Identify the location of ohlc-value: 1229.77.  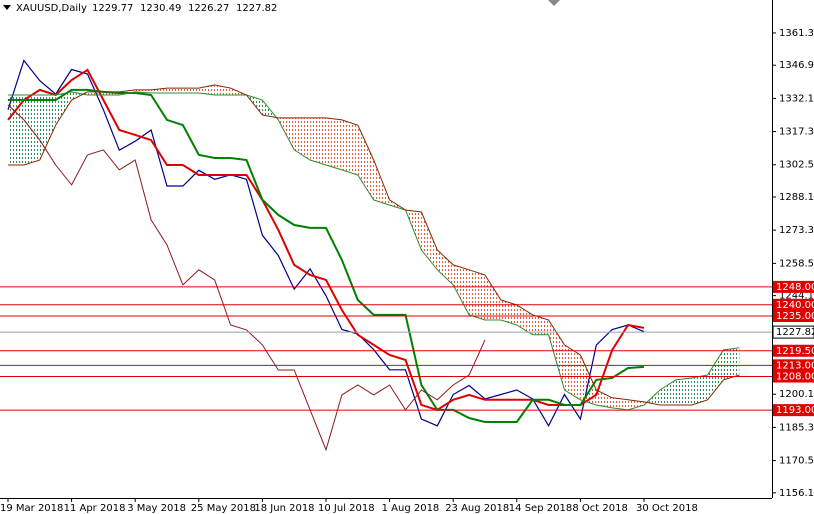
(112, 8).